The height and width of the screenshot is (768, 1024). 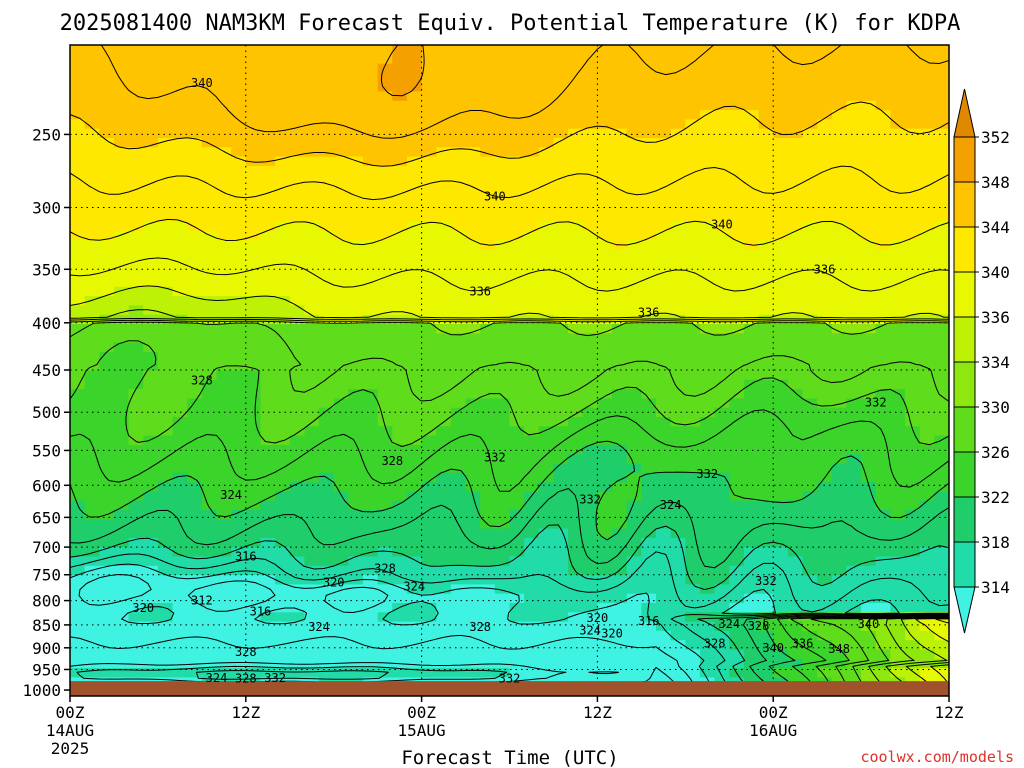 I want to click on x-tick-year: 2025, so click(x=70, y=748).